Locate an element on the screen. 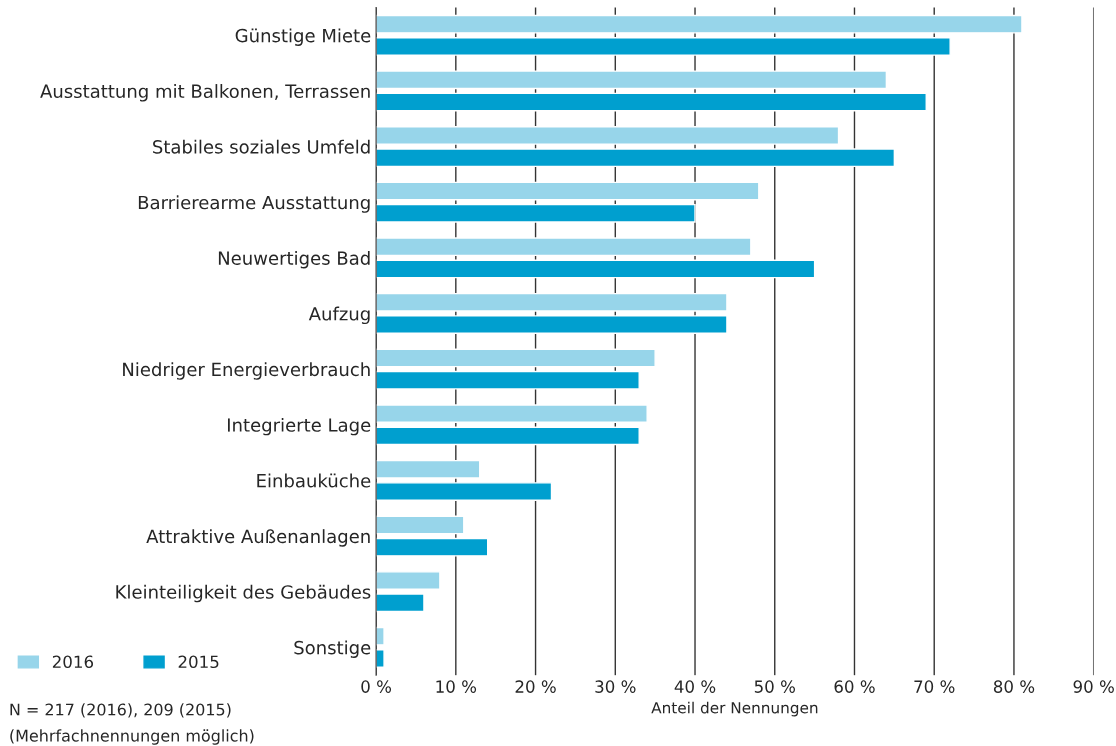 This screenshot has width=1116, height=746. y-tick-label: Integrierte Lage is located at coordinates (299, 426).